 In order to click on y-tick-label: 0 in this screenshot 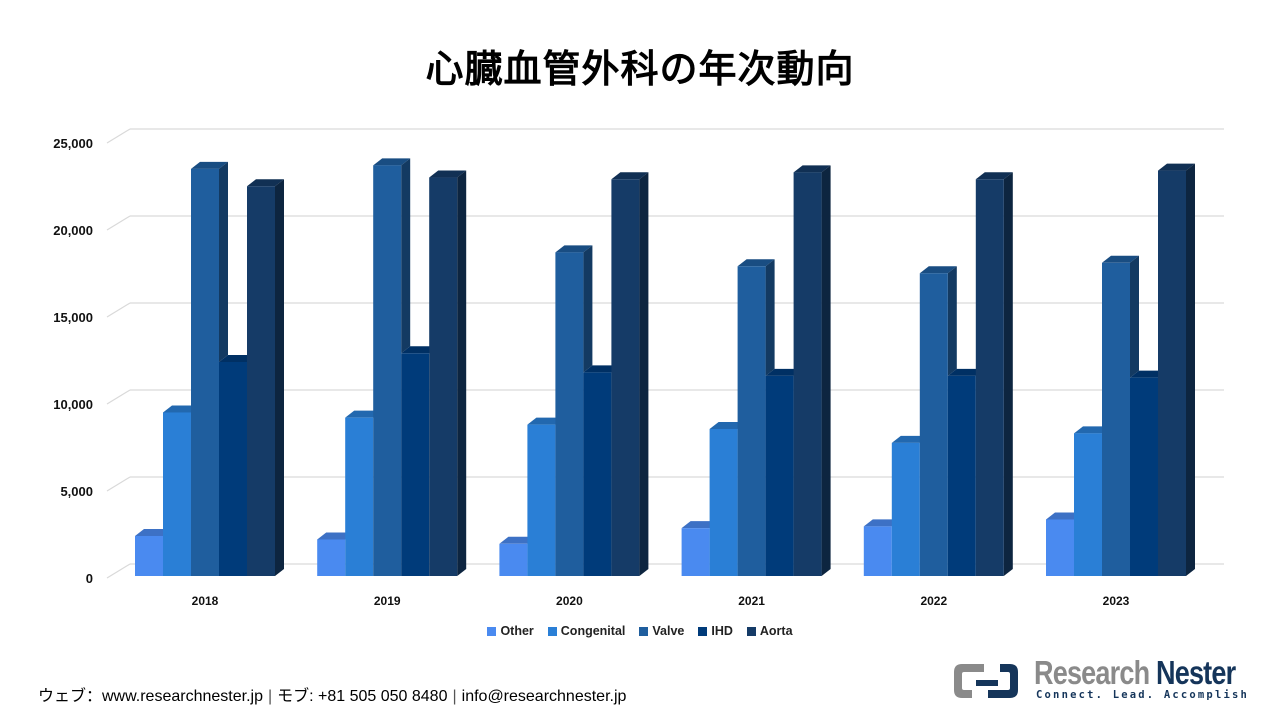, I will do `click(89, 578)`.